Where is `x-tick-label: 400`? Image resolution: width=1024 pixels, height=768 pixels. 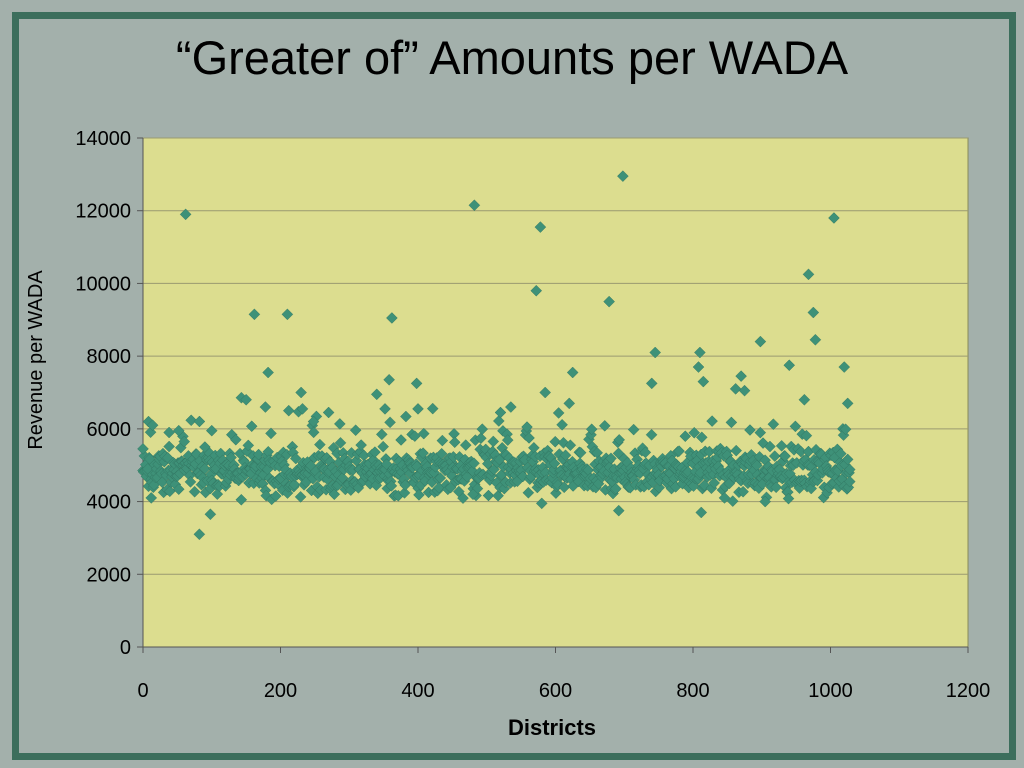
x-tick-label: 400 is located at coordinates (417, 691).